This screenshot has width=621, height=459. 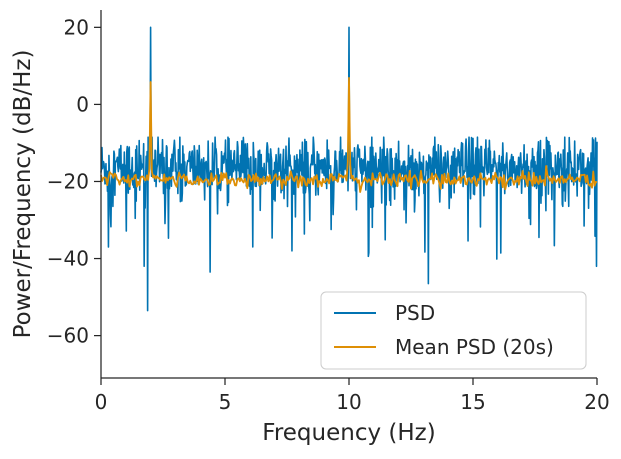 What do you see at coordinates (348, 402) in the screenshot?
I see `x-tick-label: 10` at bounding box center [348, 402].